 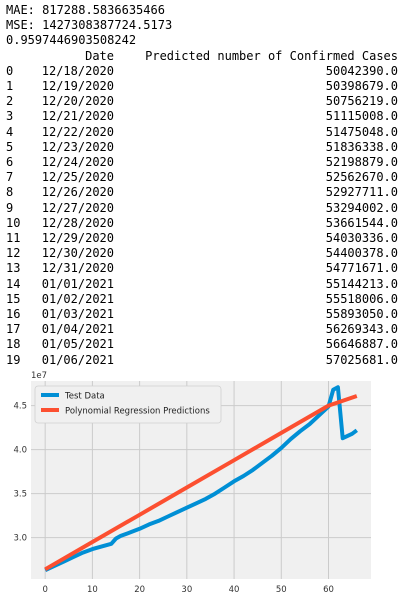 What do you see at coordinates (202, 132) in the screenshot?
I see `table-row: 4 12/22/2020 51475048.0` at bounding box center [202, 132].